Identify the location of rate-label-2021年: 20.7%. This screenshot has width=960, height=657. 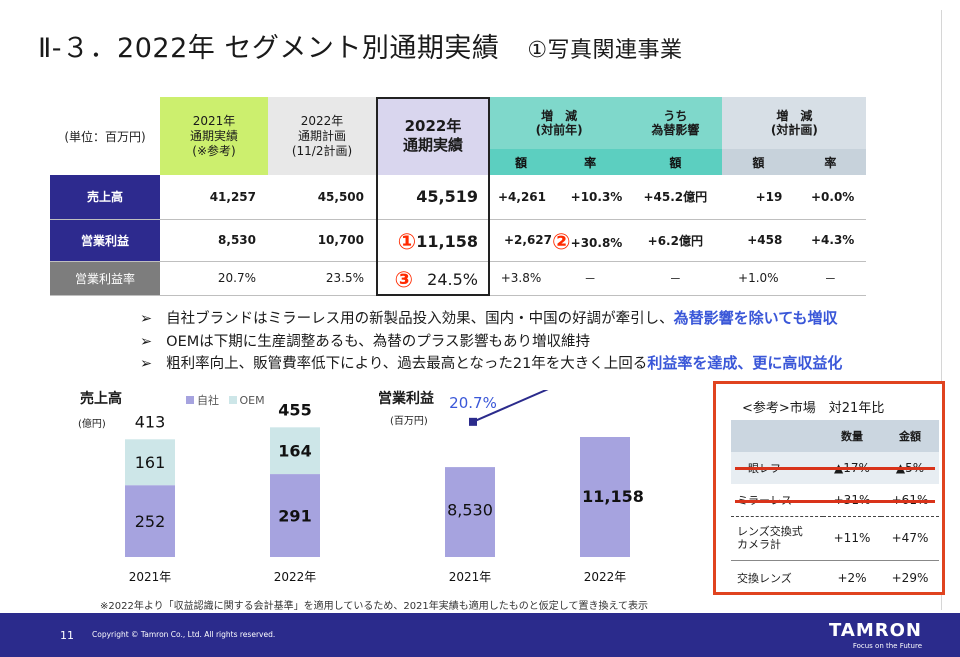
(473, 403).